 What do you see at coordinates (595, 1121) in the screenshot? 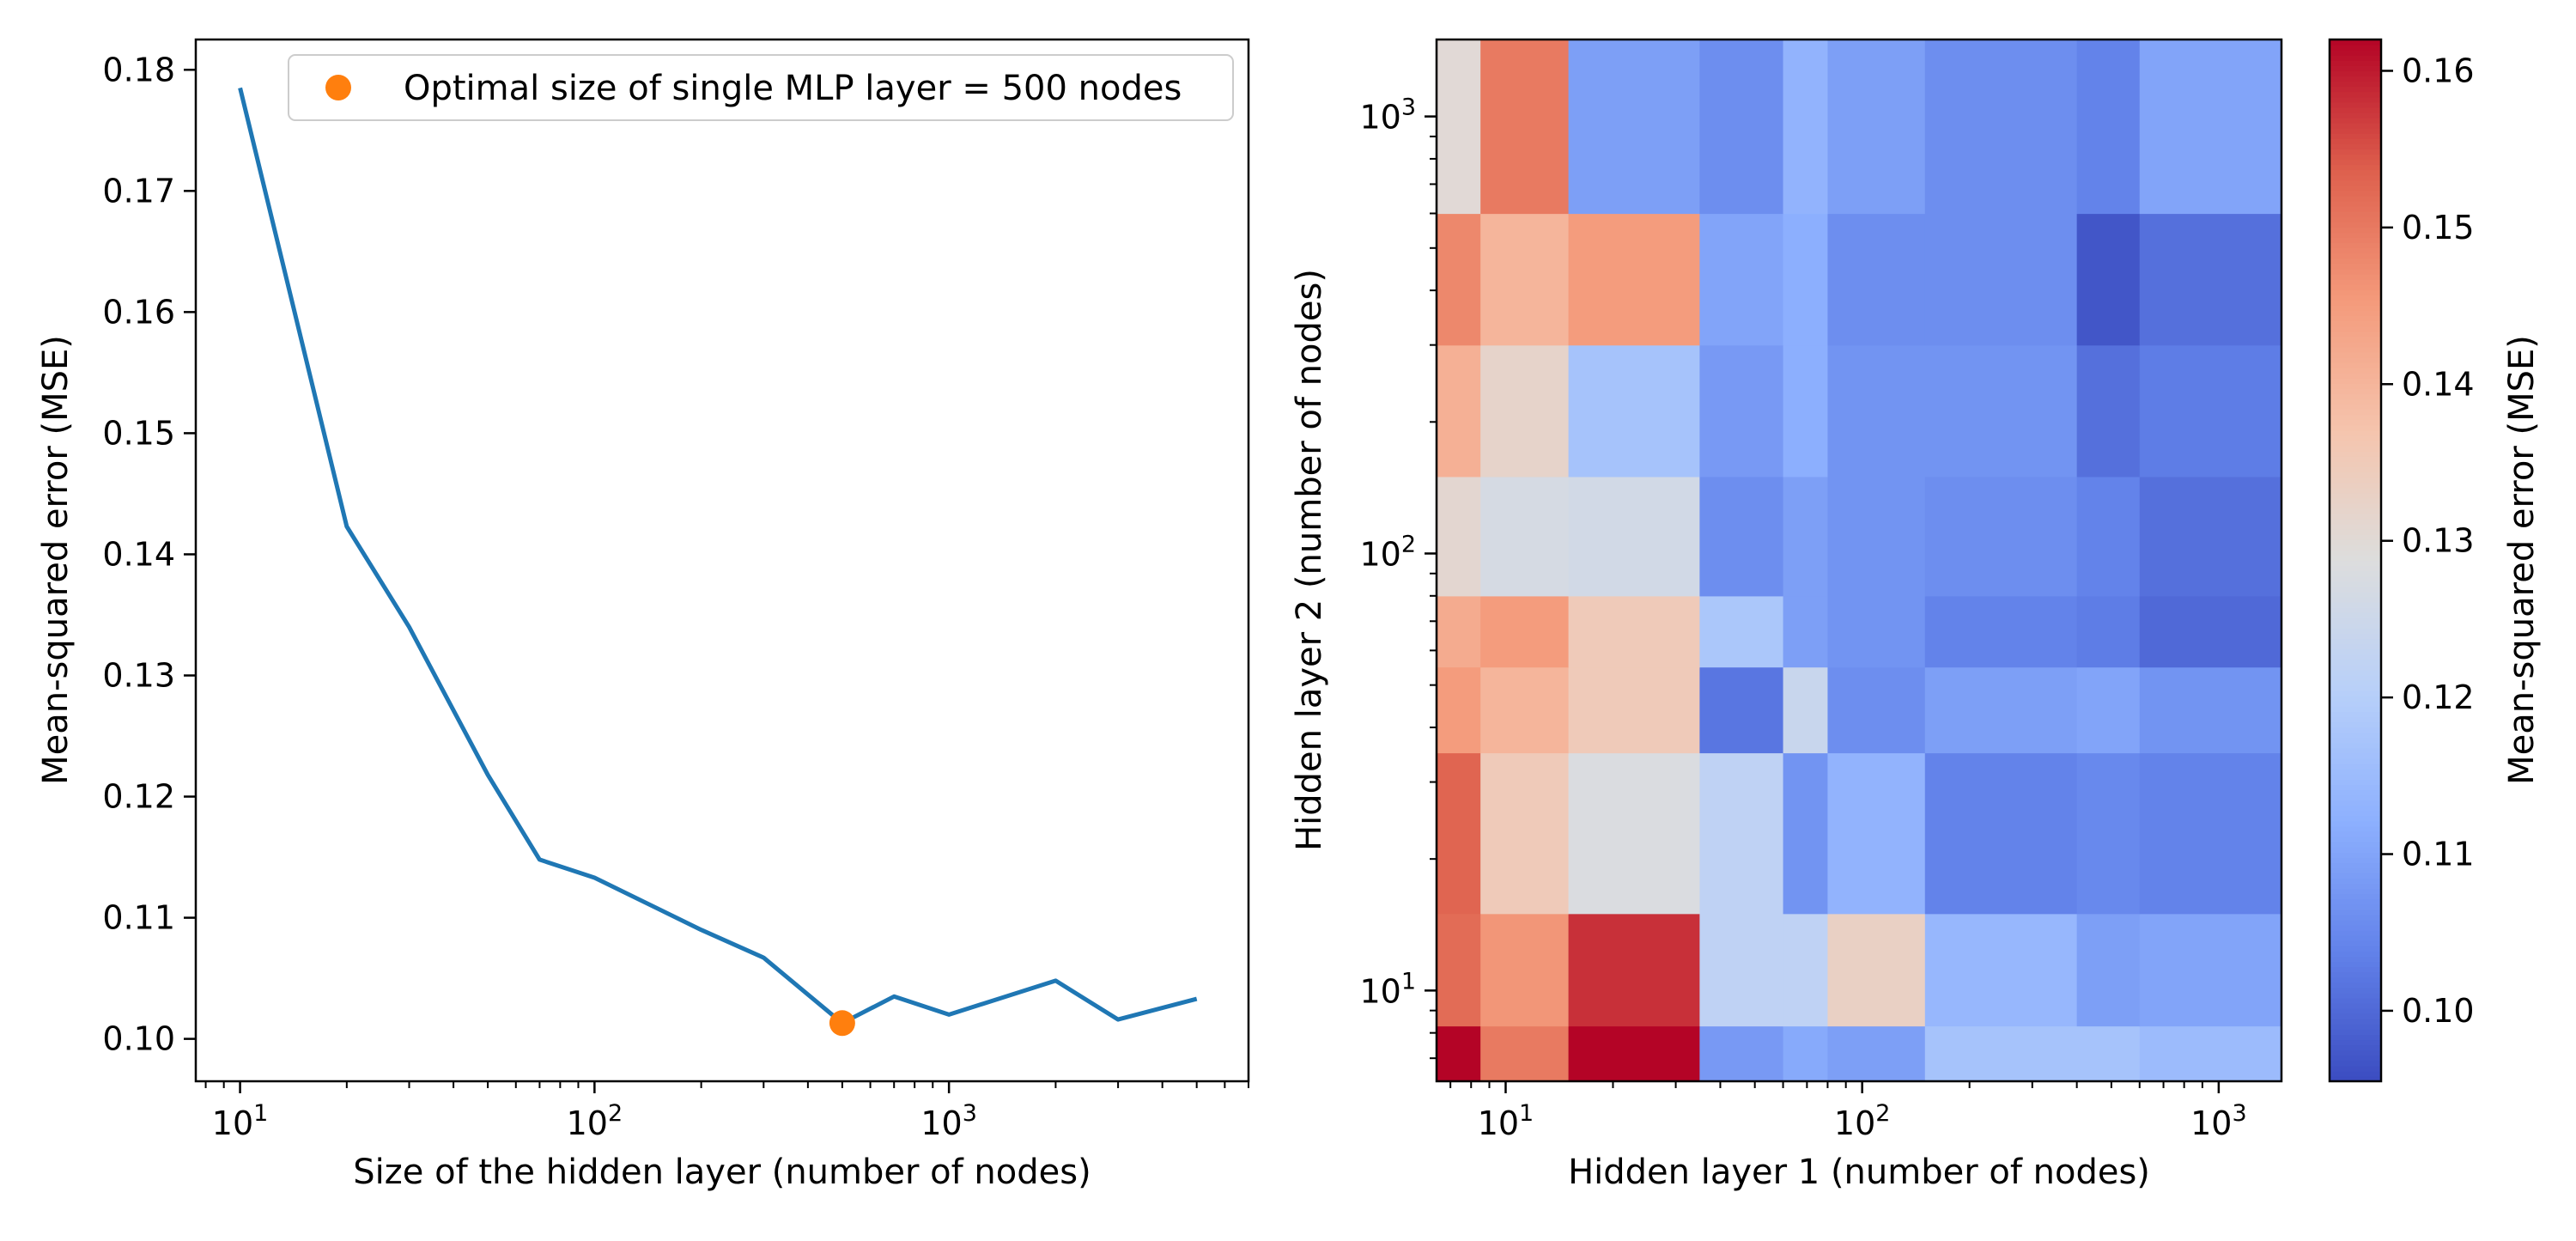
I see `x-tick-label: 102` at bounding box center [595, 1121].